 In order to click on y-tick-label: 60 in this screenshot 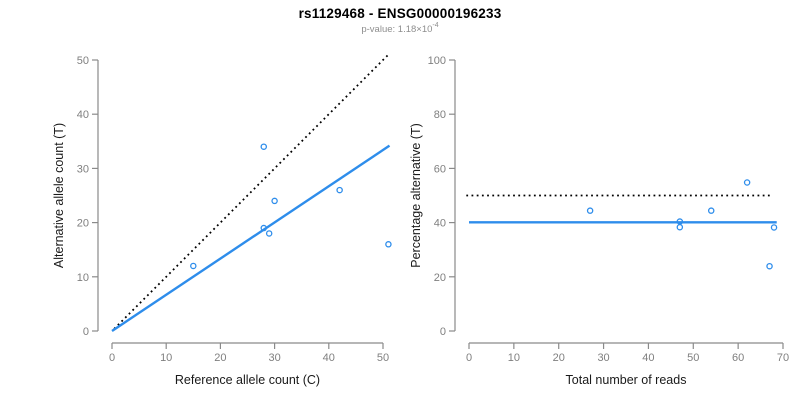, I will do `click(440, 169)`.